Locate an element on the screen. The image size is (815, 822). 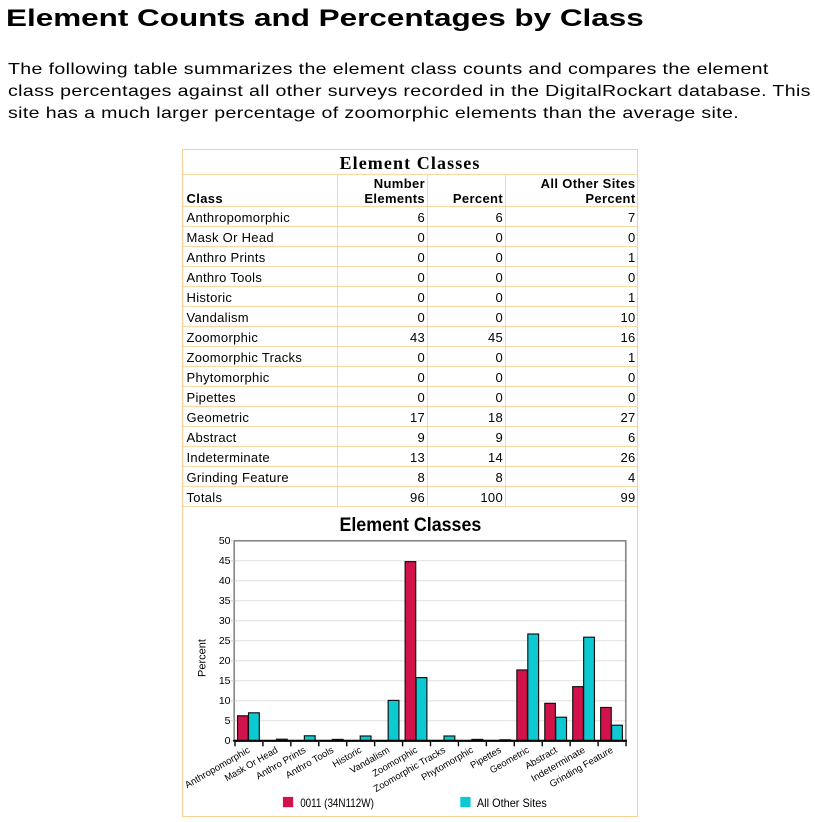
svg-text: 15 is located at coordinates (225, 681).